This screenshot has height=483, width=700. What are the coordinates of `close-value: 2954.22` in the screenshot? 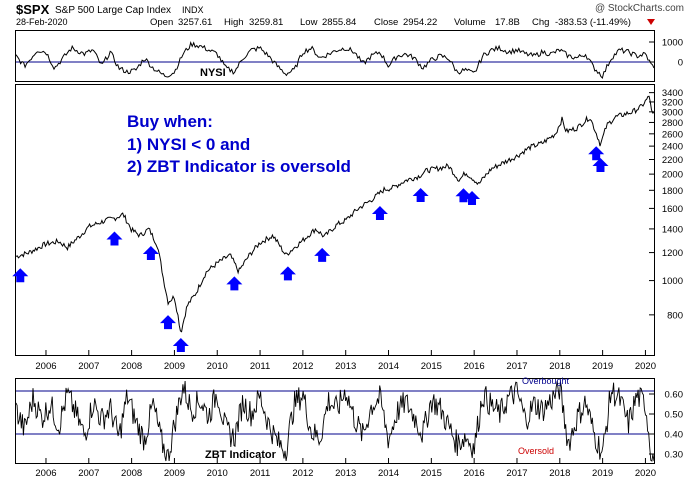 It's located at (420, 22).